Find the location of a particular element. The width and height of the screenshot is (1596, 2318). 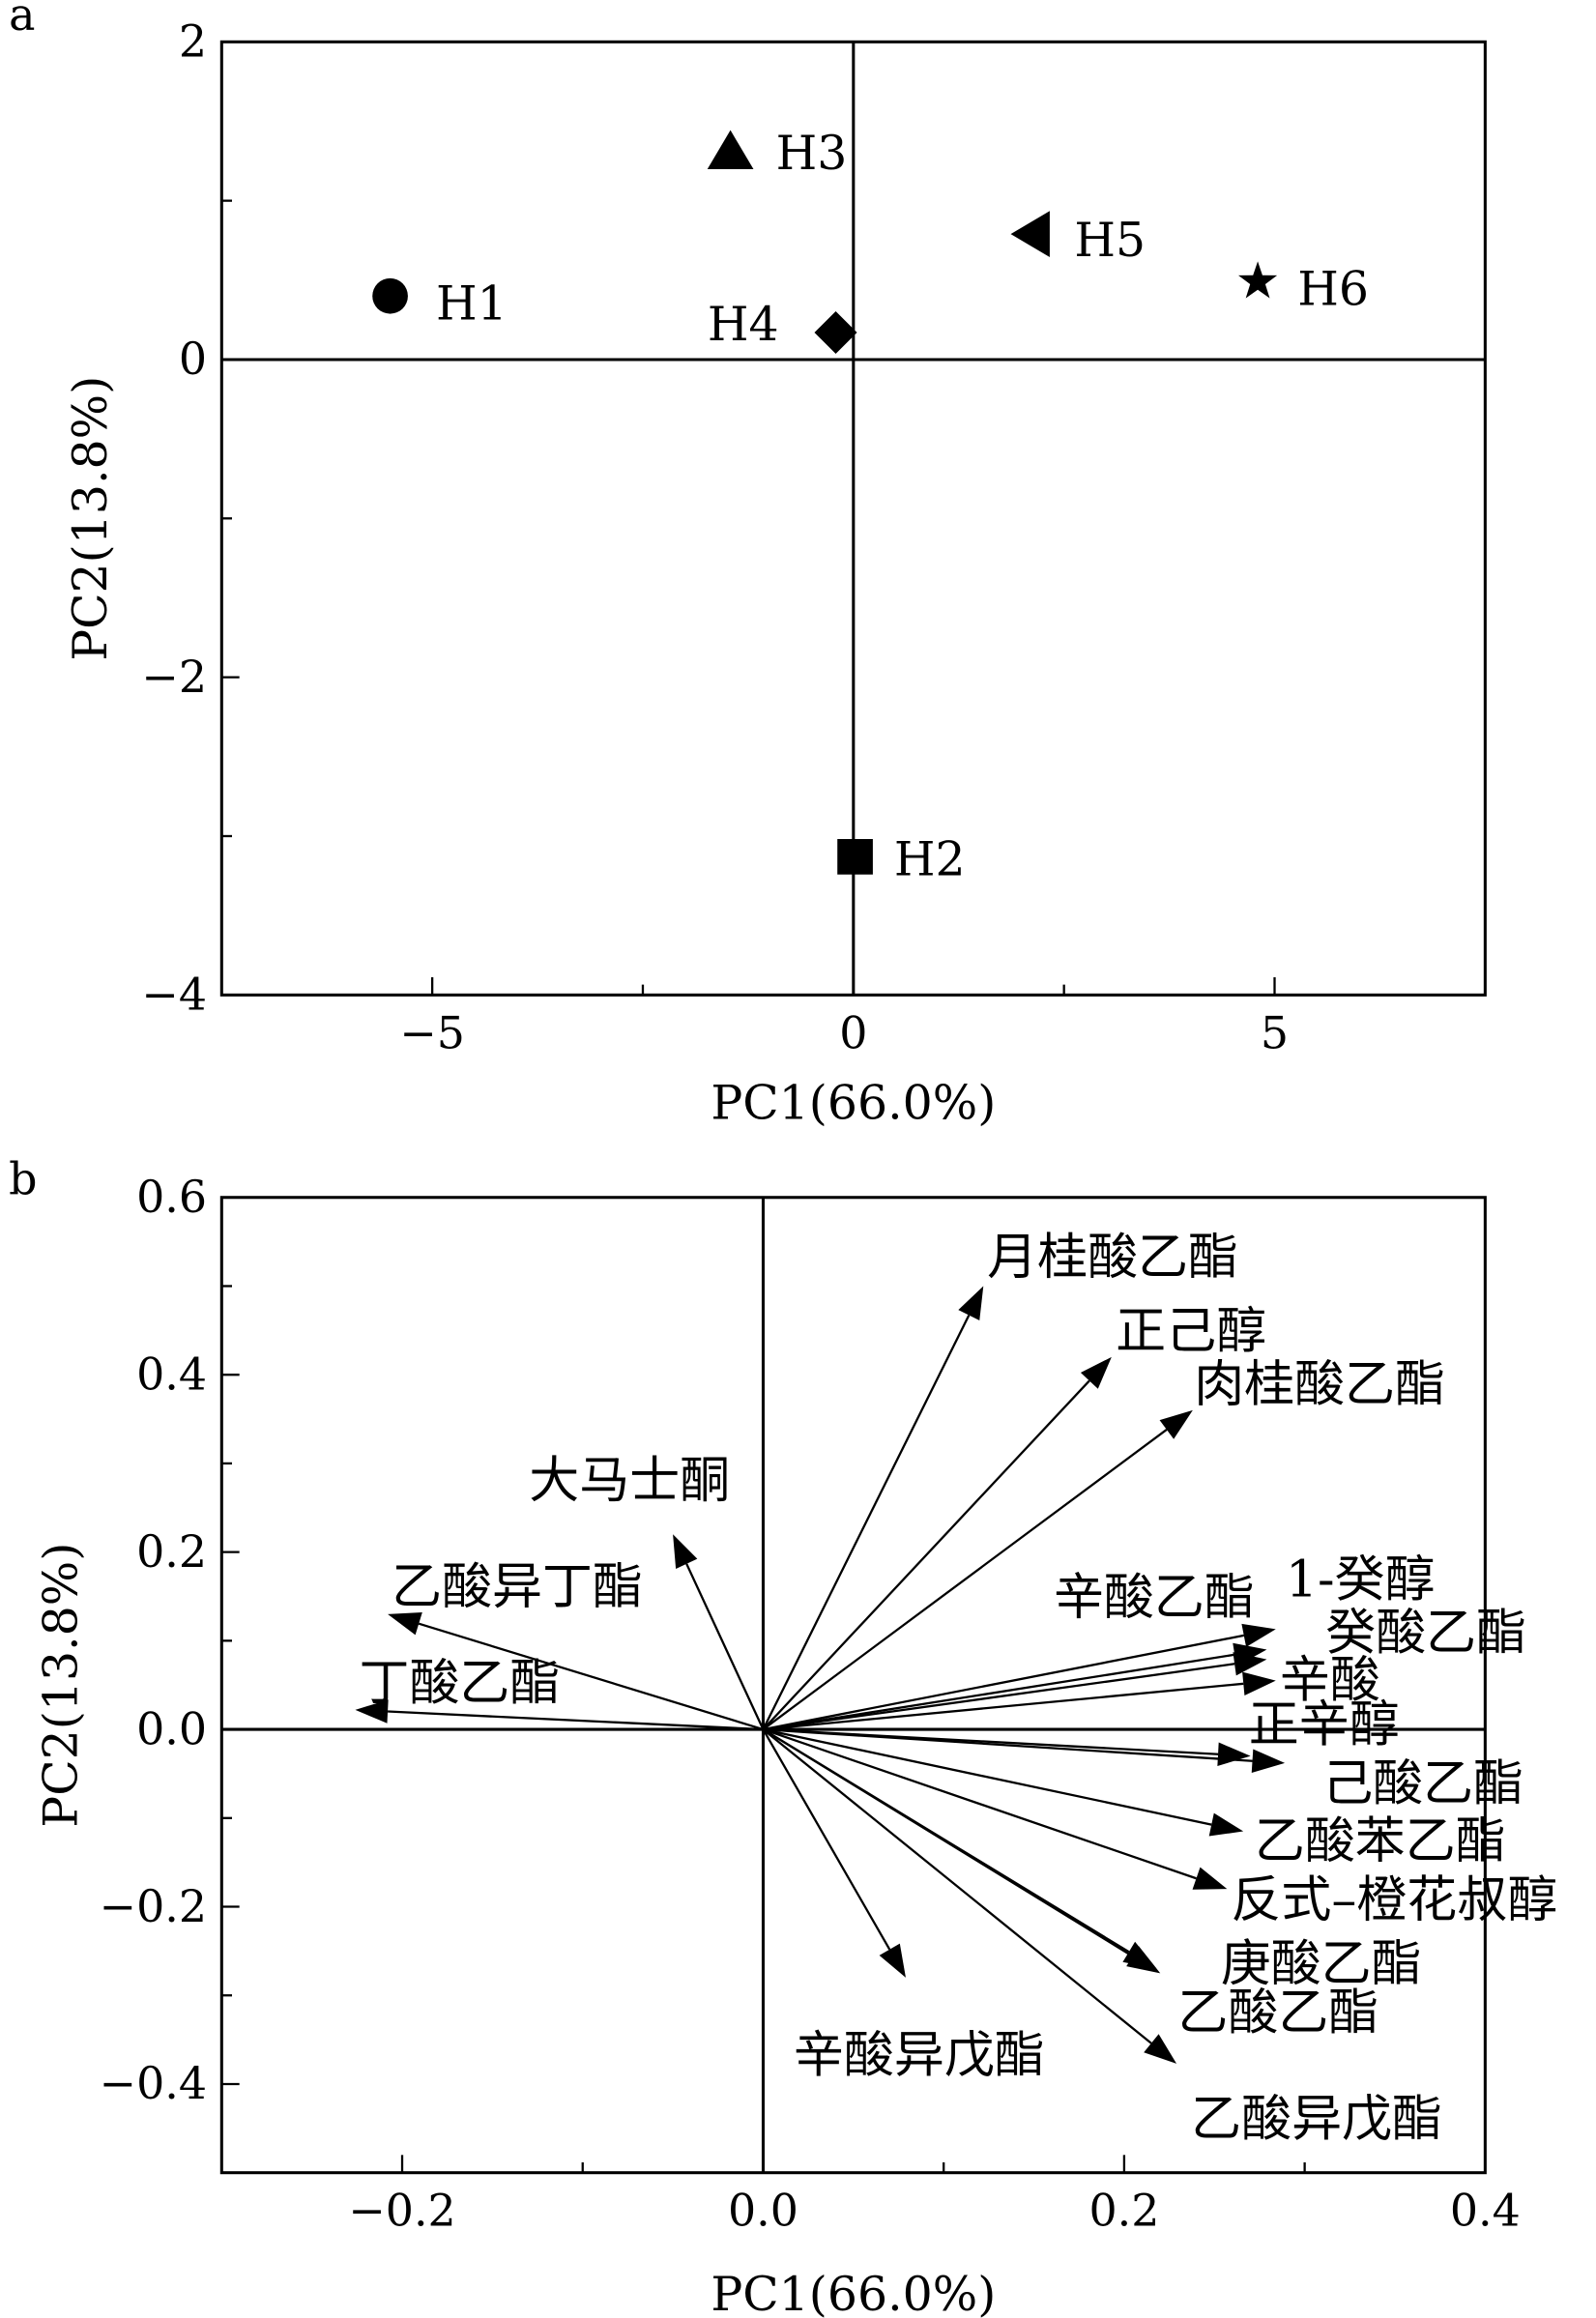

vector-label: 月桂酸乙酯 is located at coordinates (1112, 1258).